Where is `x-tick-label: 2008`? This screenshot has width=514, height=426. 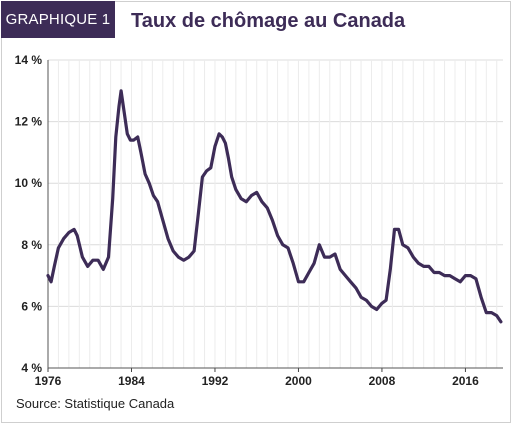
x-tick-label: 2008 is located at coordinates (382, 381).